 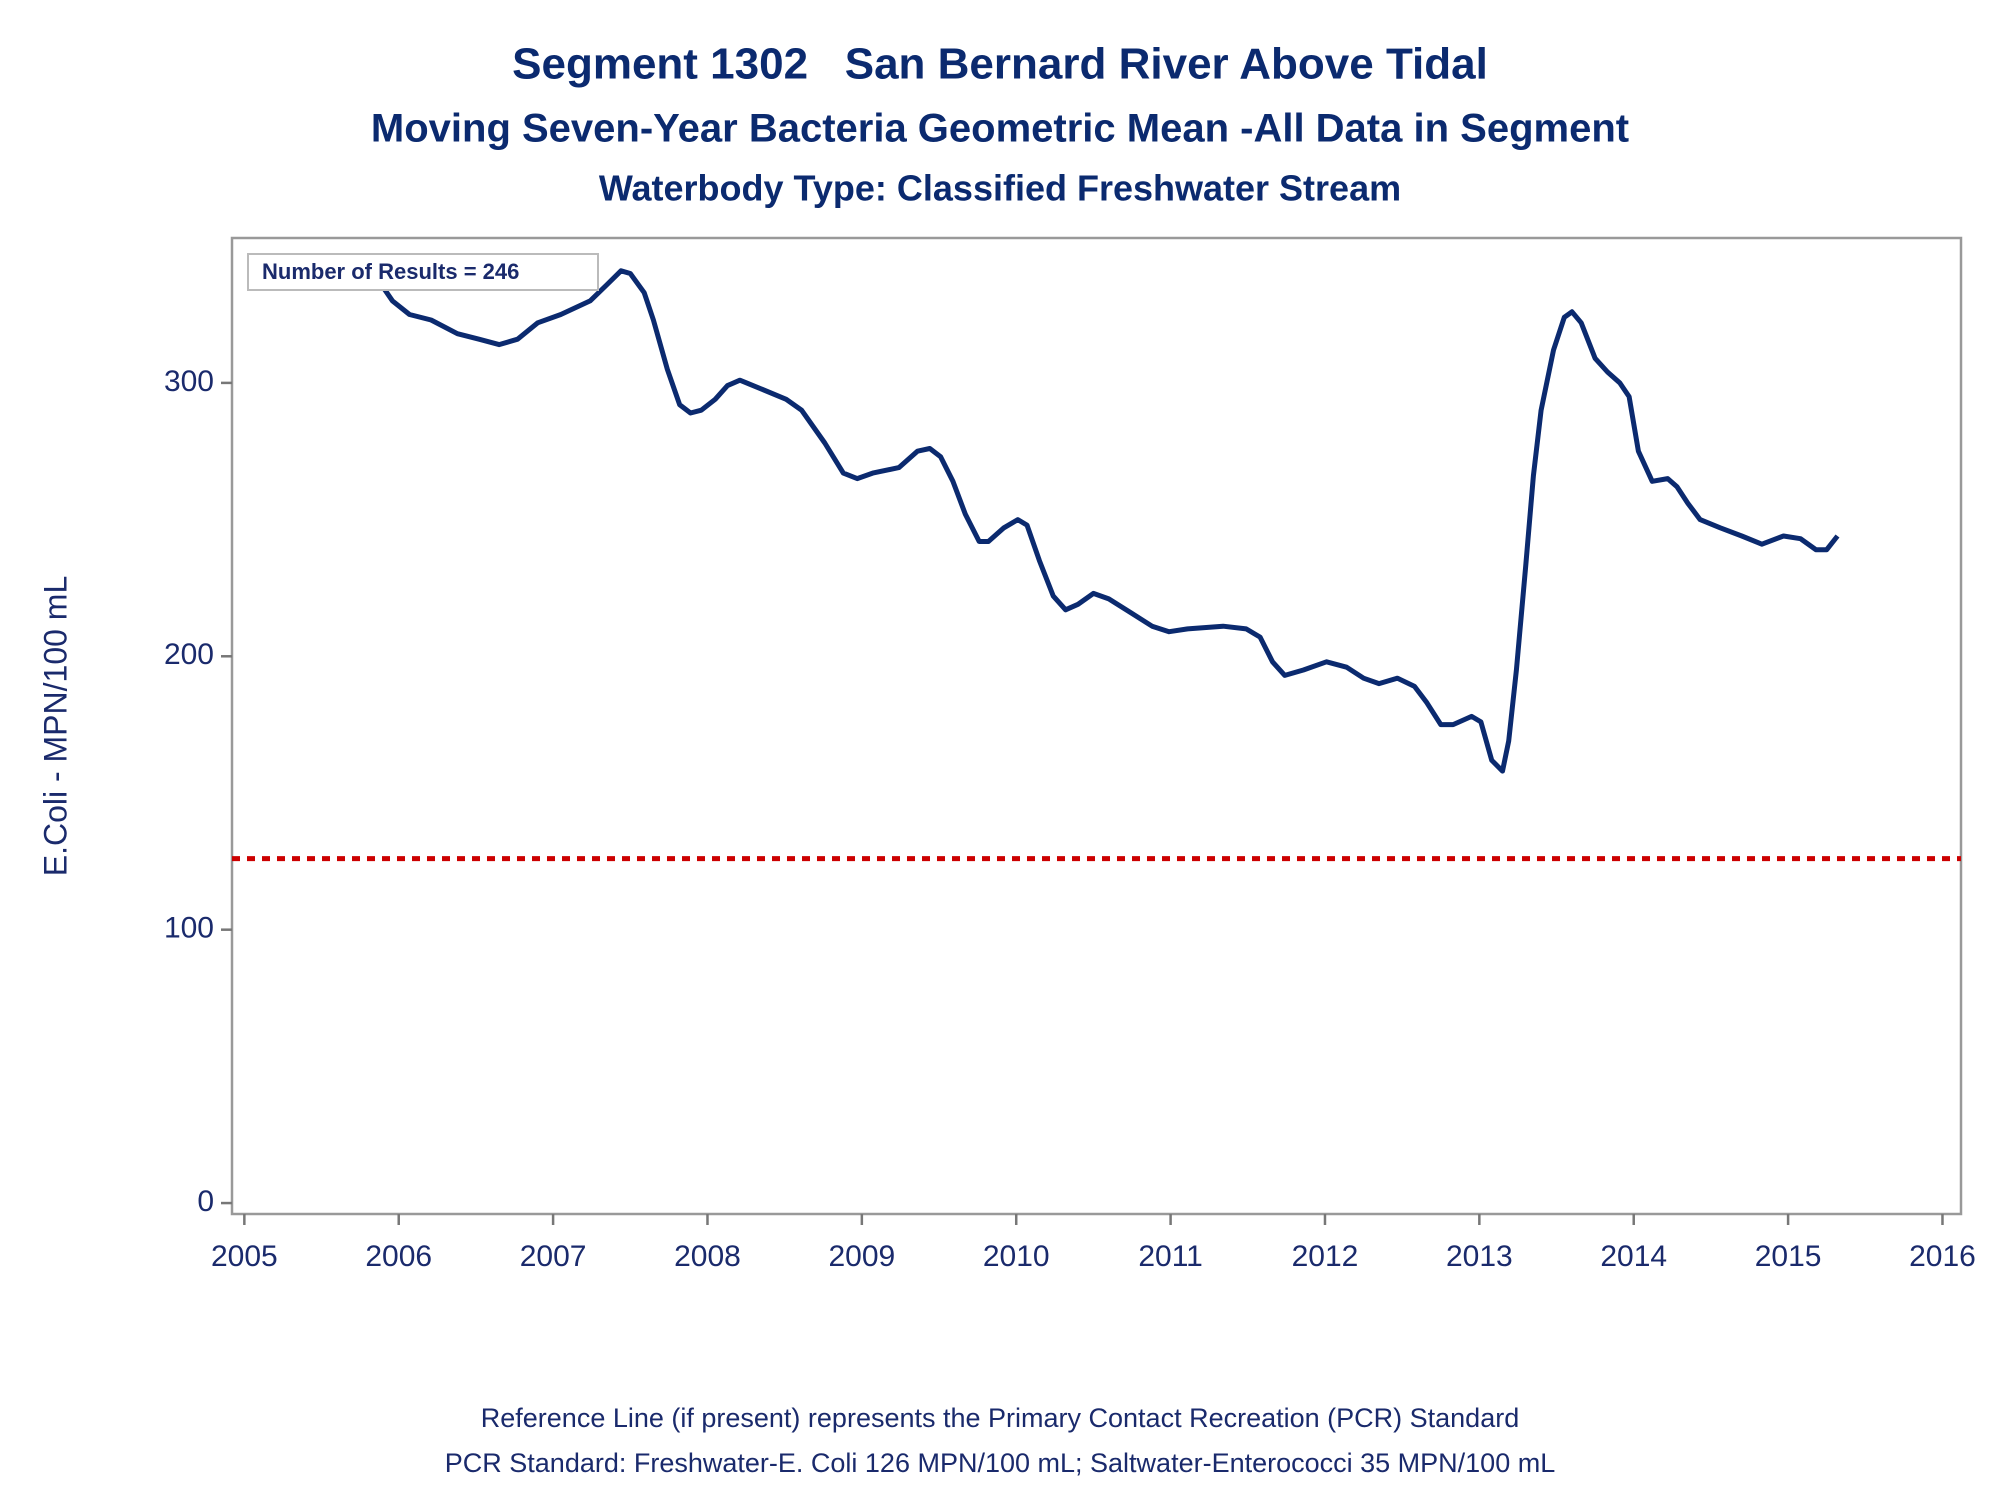 What do you see at coordinates (189, 381) in the screenshot?
I see `y-tick-label: 300` at bounding box center [189, 381].